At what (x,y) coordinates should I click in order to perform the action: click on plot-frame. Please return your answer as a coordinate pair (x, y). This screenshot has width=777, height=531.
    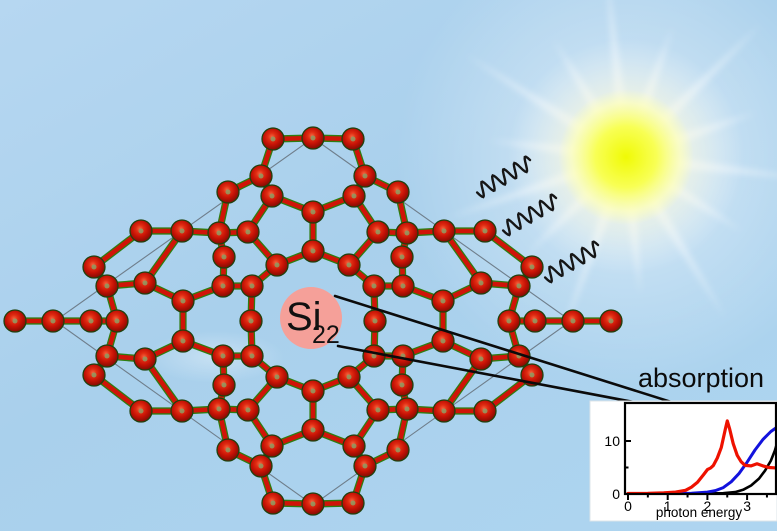
    Looking at the image, I should click on (700, 448).